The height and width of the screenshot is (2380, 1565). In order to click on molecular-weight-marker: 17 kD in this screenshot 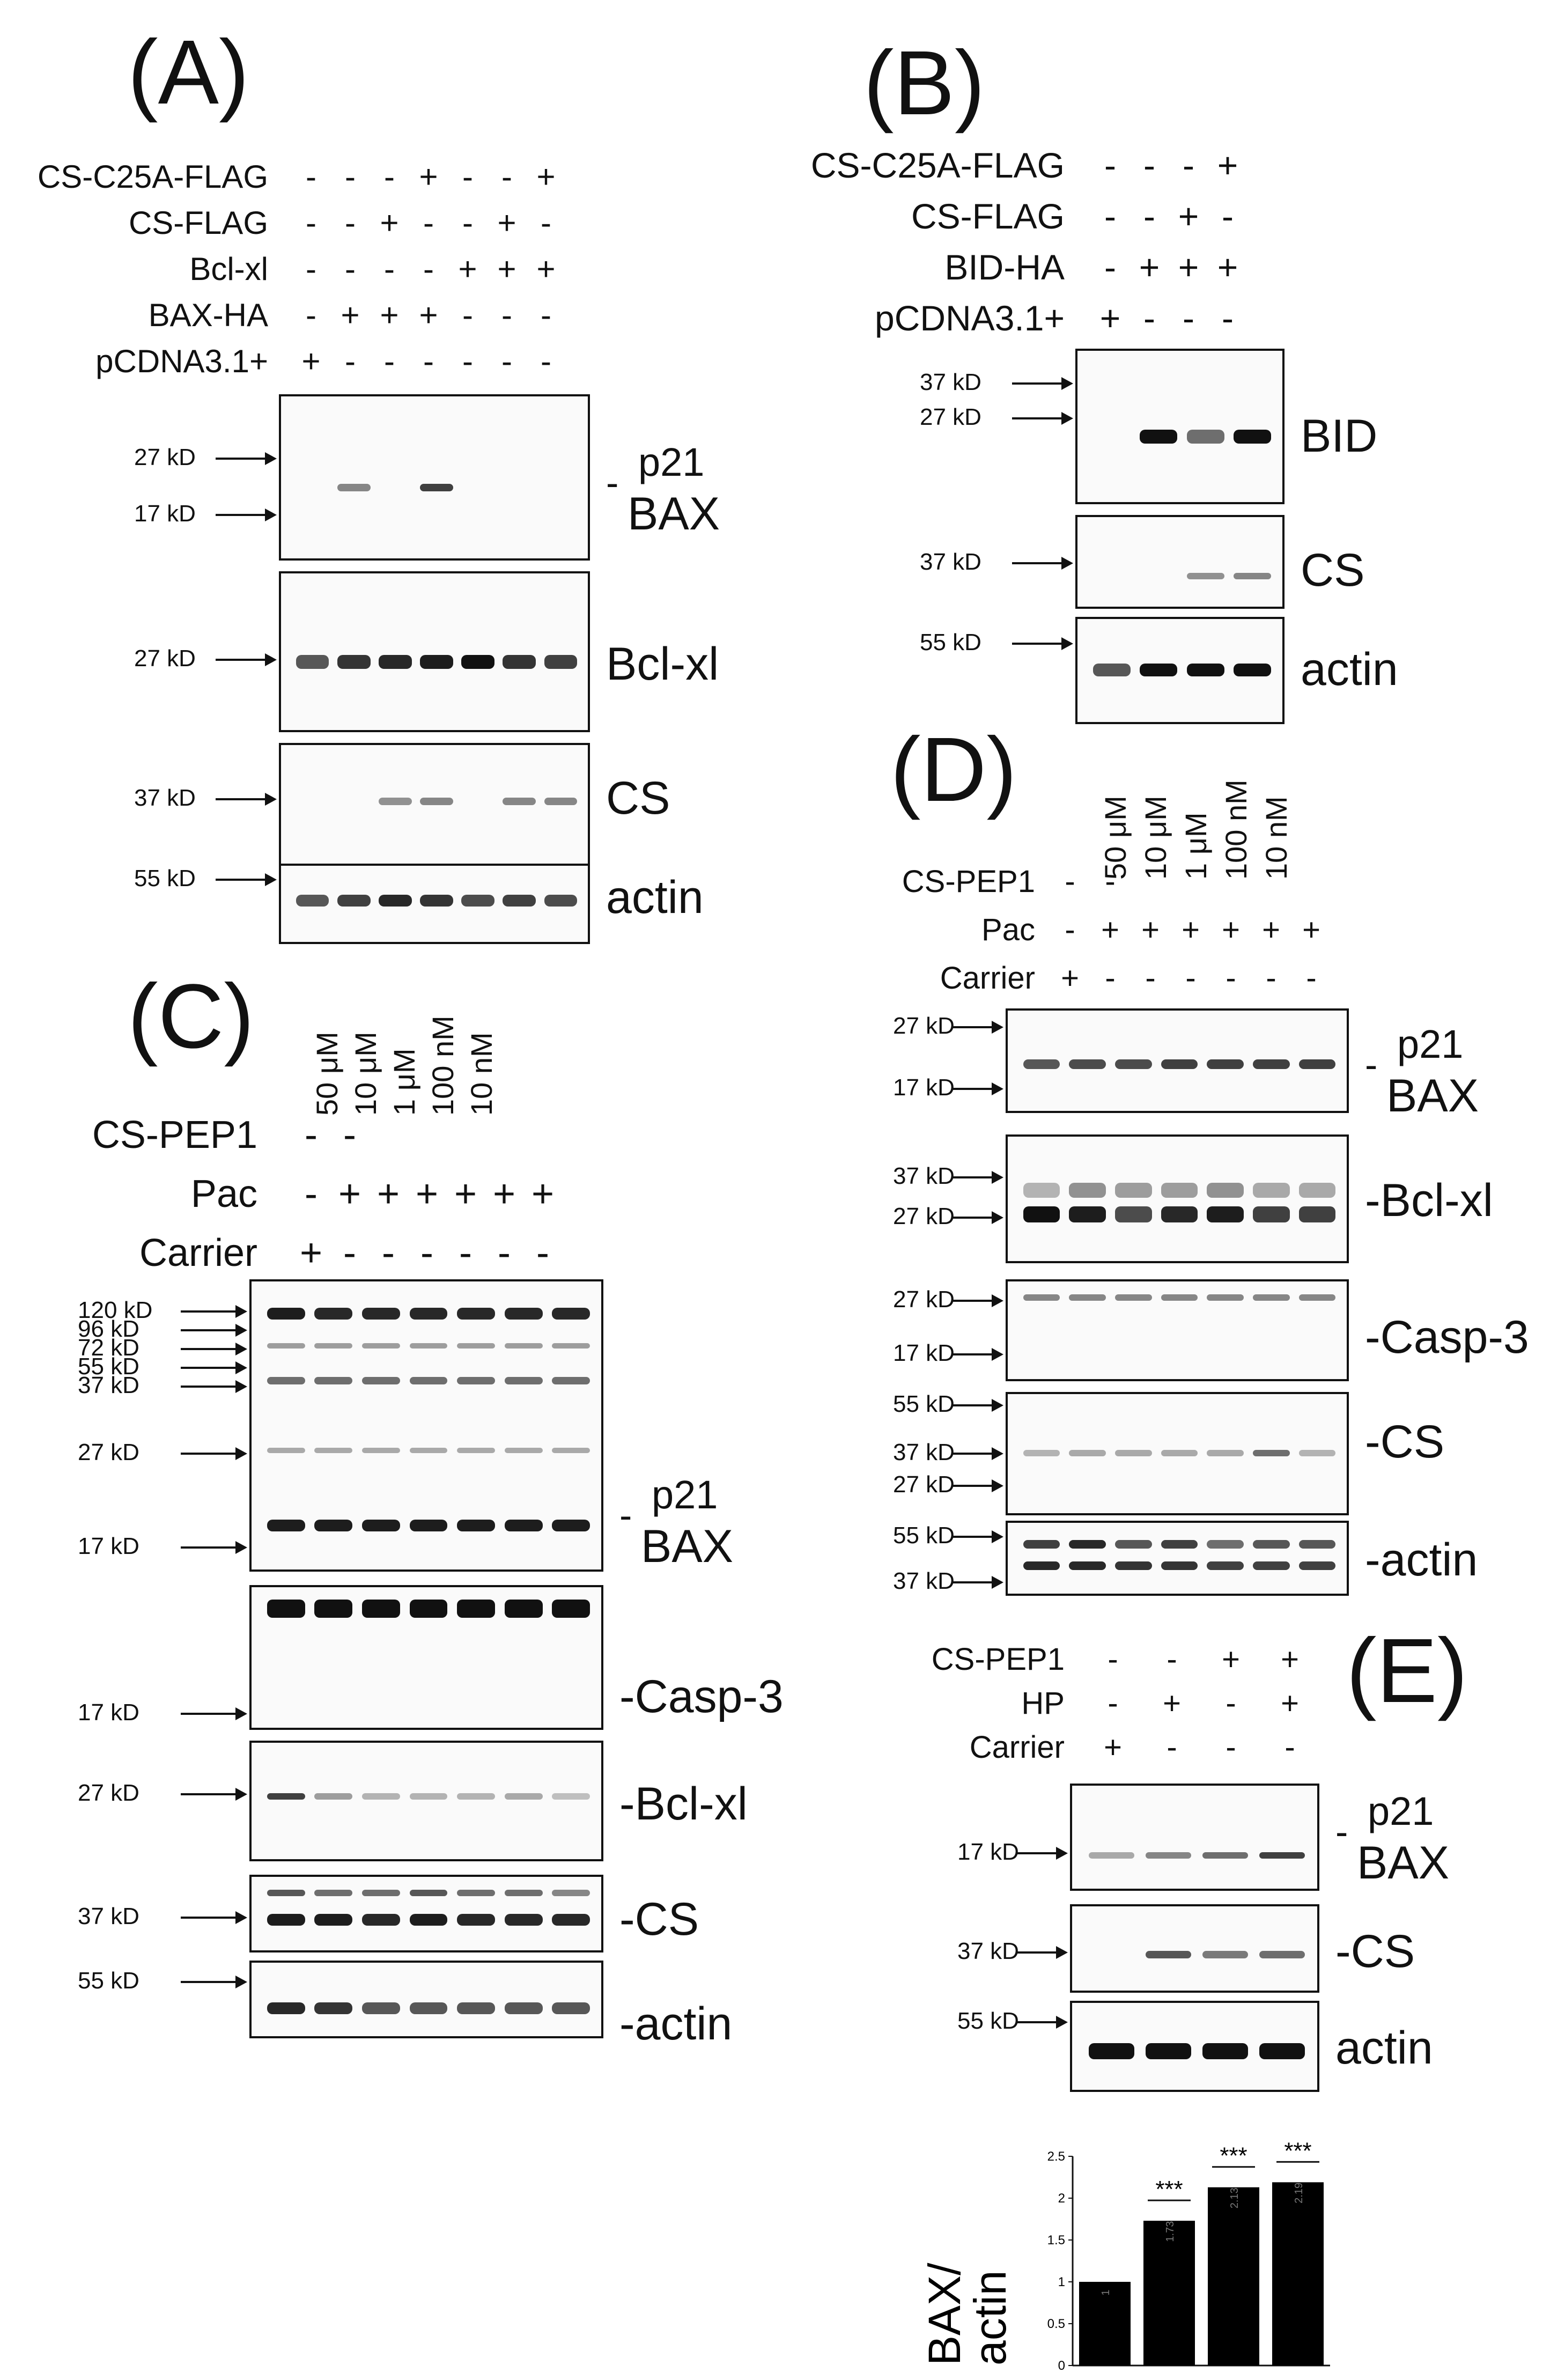, I will do `click(924, 1353)`.